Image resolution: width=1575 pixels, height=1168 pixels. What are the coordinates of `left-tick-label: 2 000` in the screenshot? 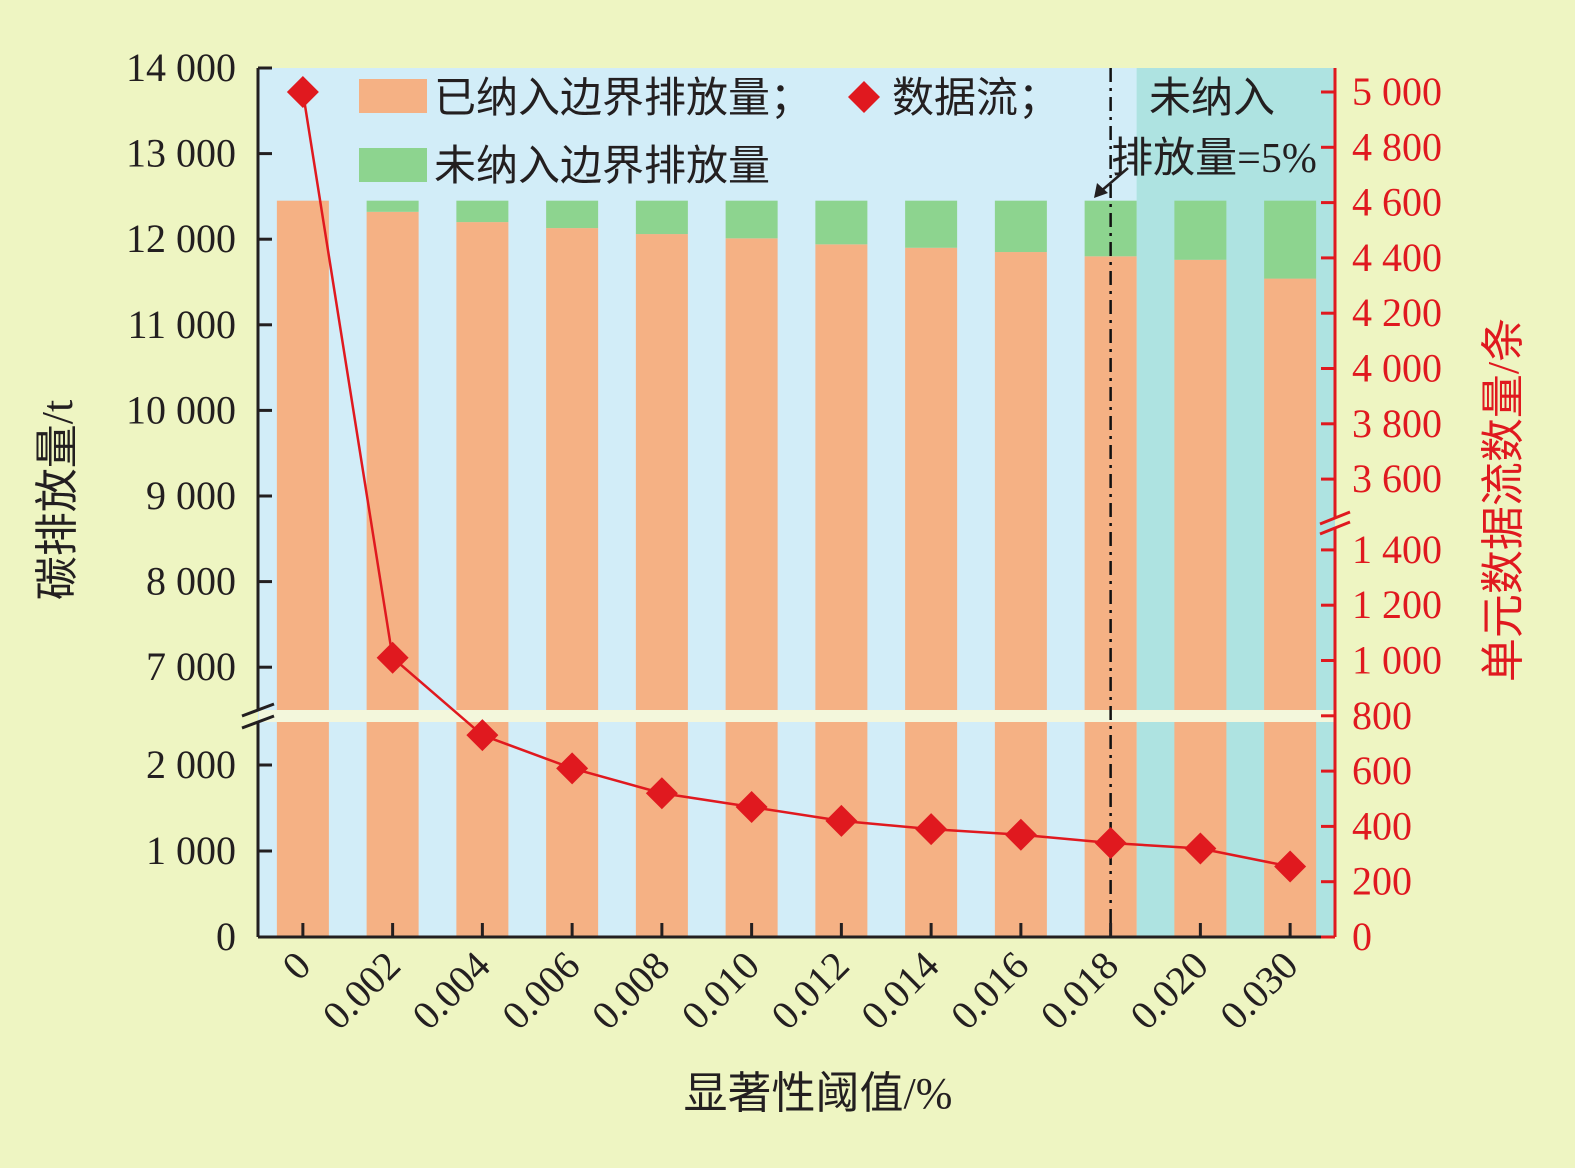 It's located at (191, 764).